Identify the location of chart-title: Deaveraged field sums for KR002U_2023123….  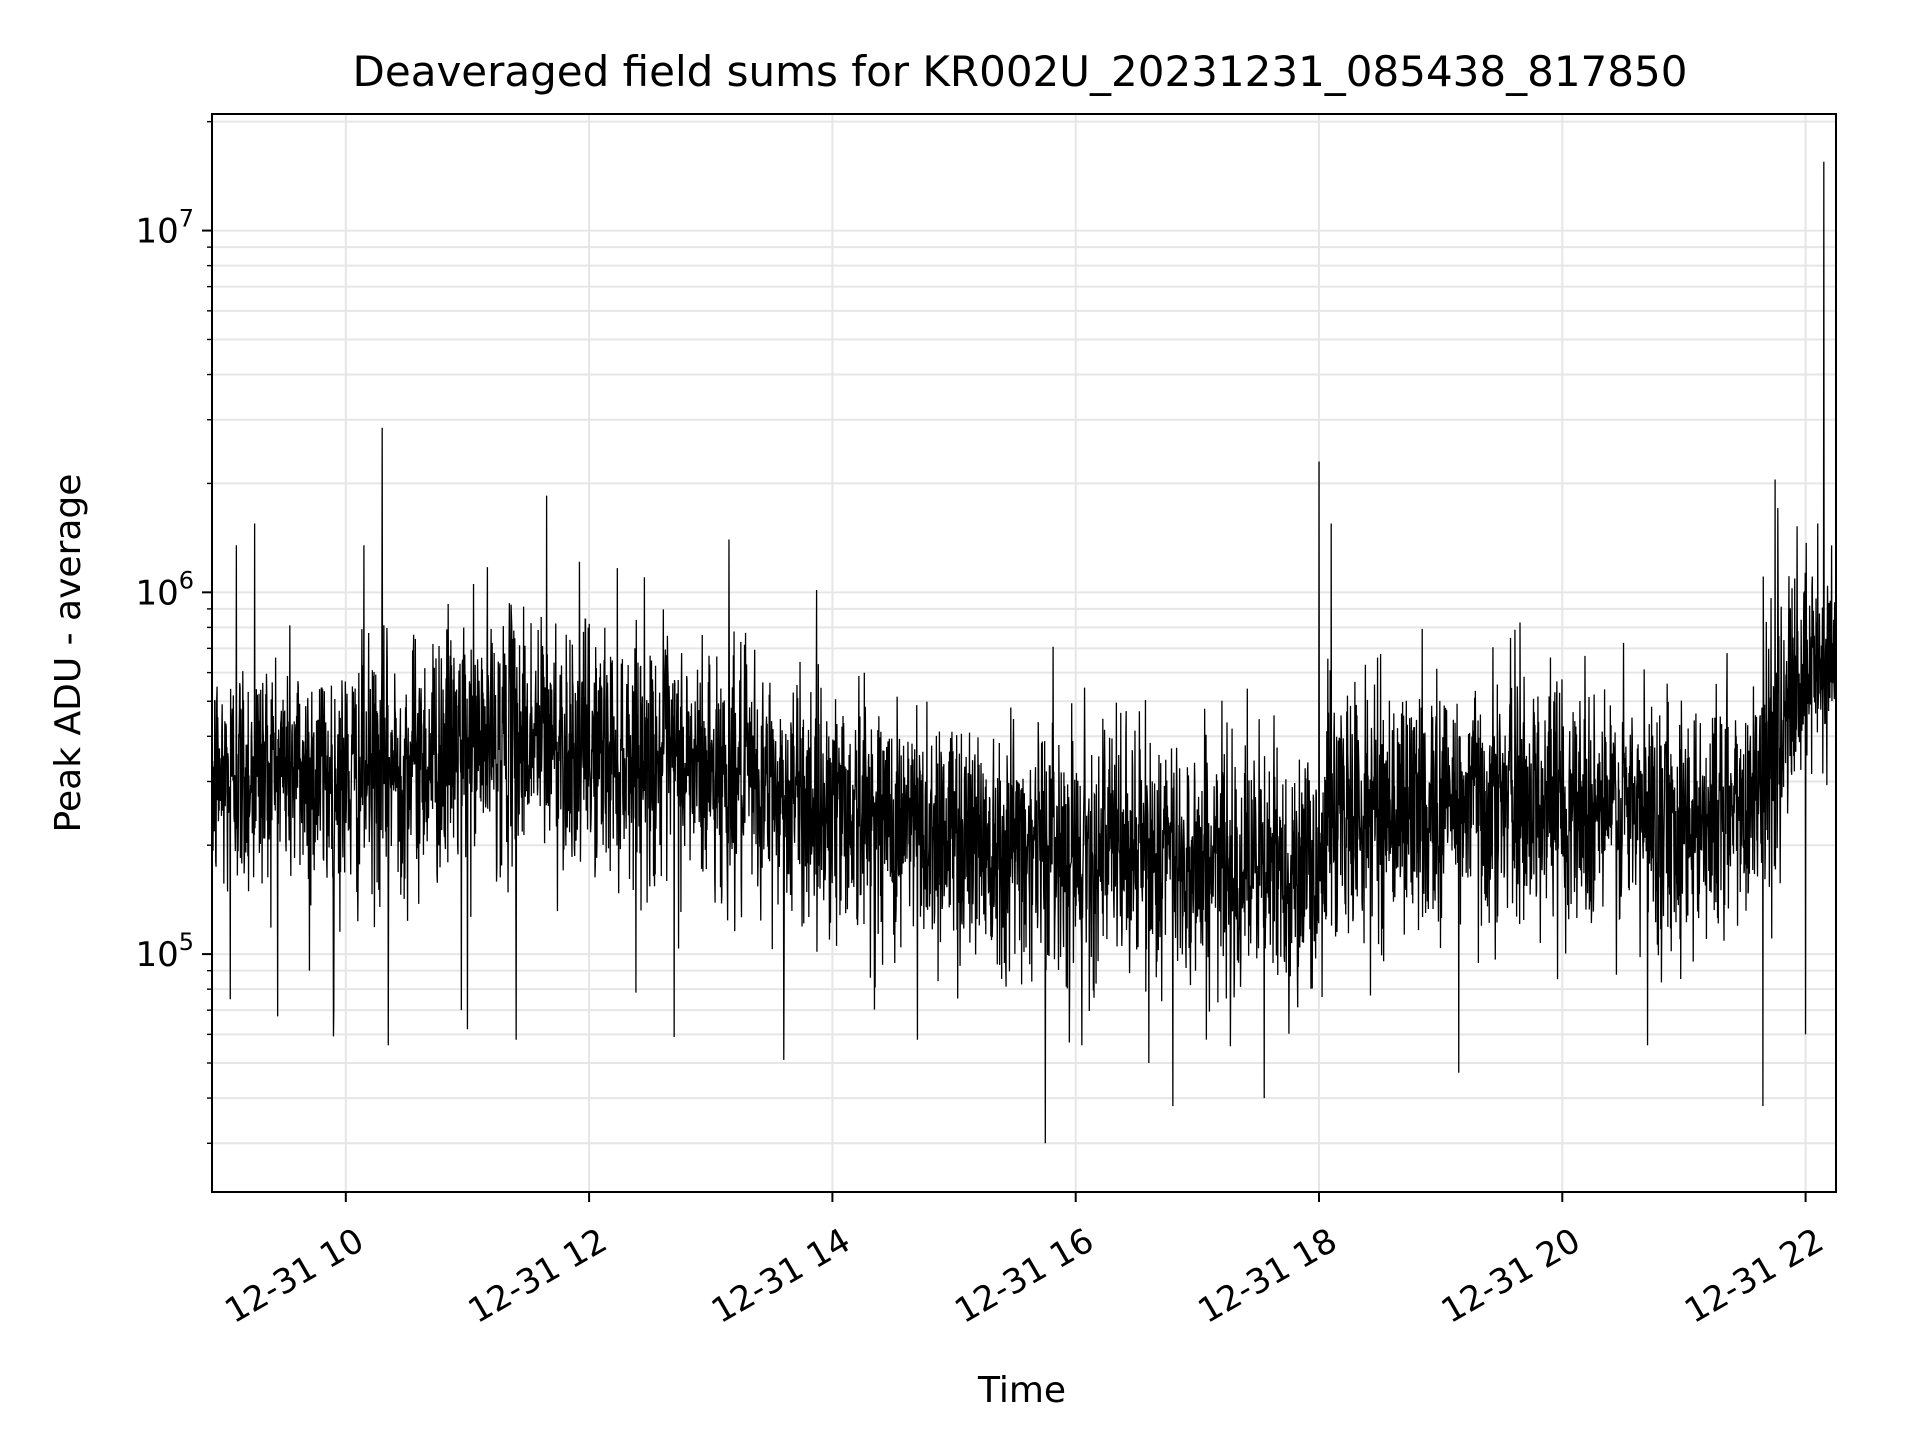
(1020, 71).